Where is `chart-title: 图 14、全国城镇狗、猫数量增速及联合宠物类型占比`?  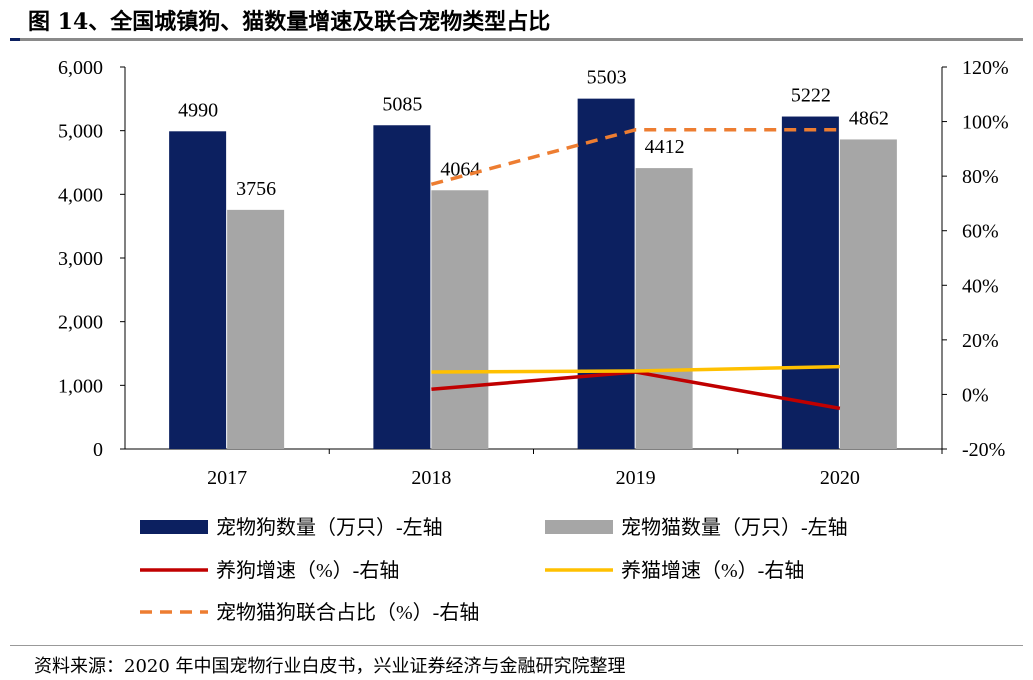 chart-title: 图 14、全国城镇狗、猫数量增速及联合宠物类型占比 is located at coordinates (289, 22).